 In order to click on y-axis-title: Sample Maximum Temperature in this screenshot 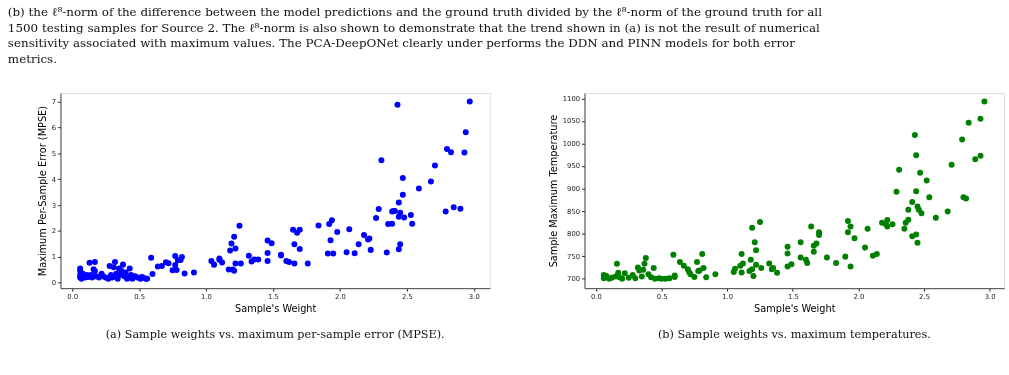, I will do `click(553, 191)`.